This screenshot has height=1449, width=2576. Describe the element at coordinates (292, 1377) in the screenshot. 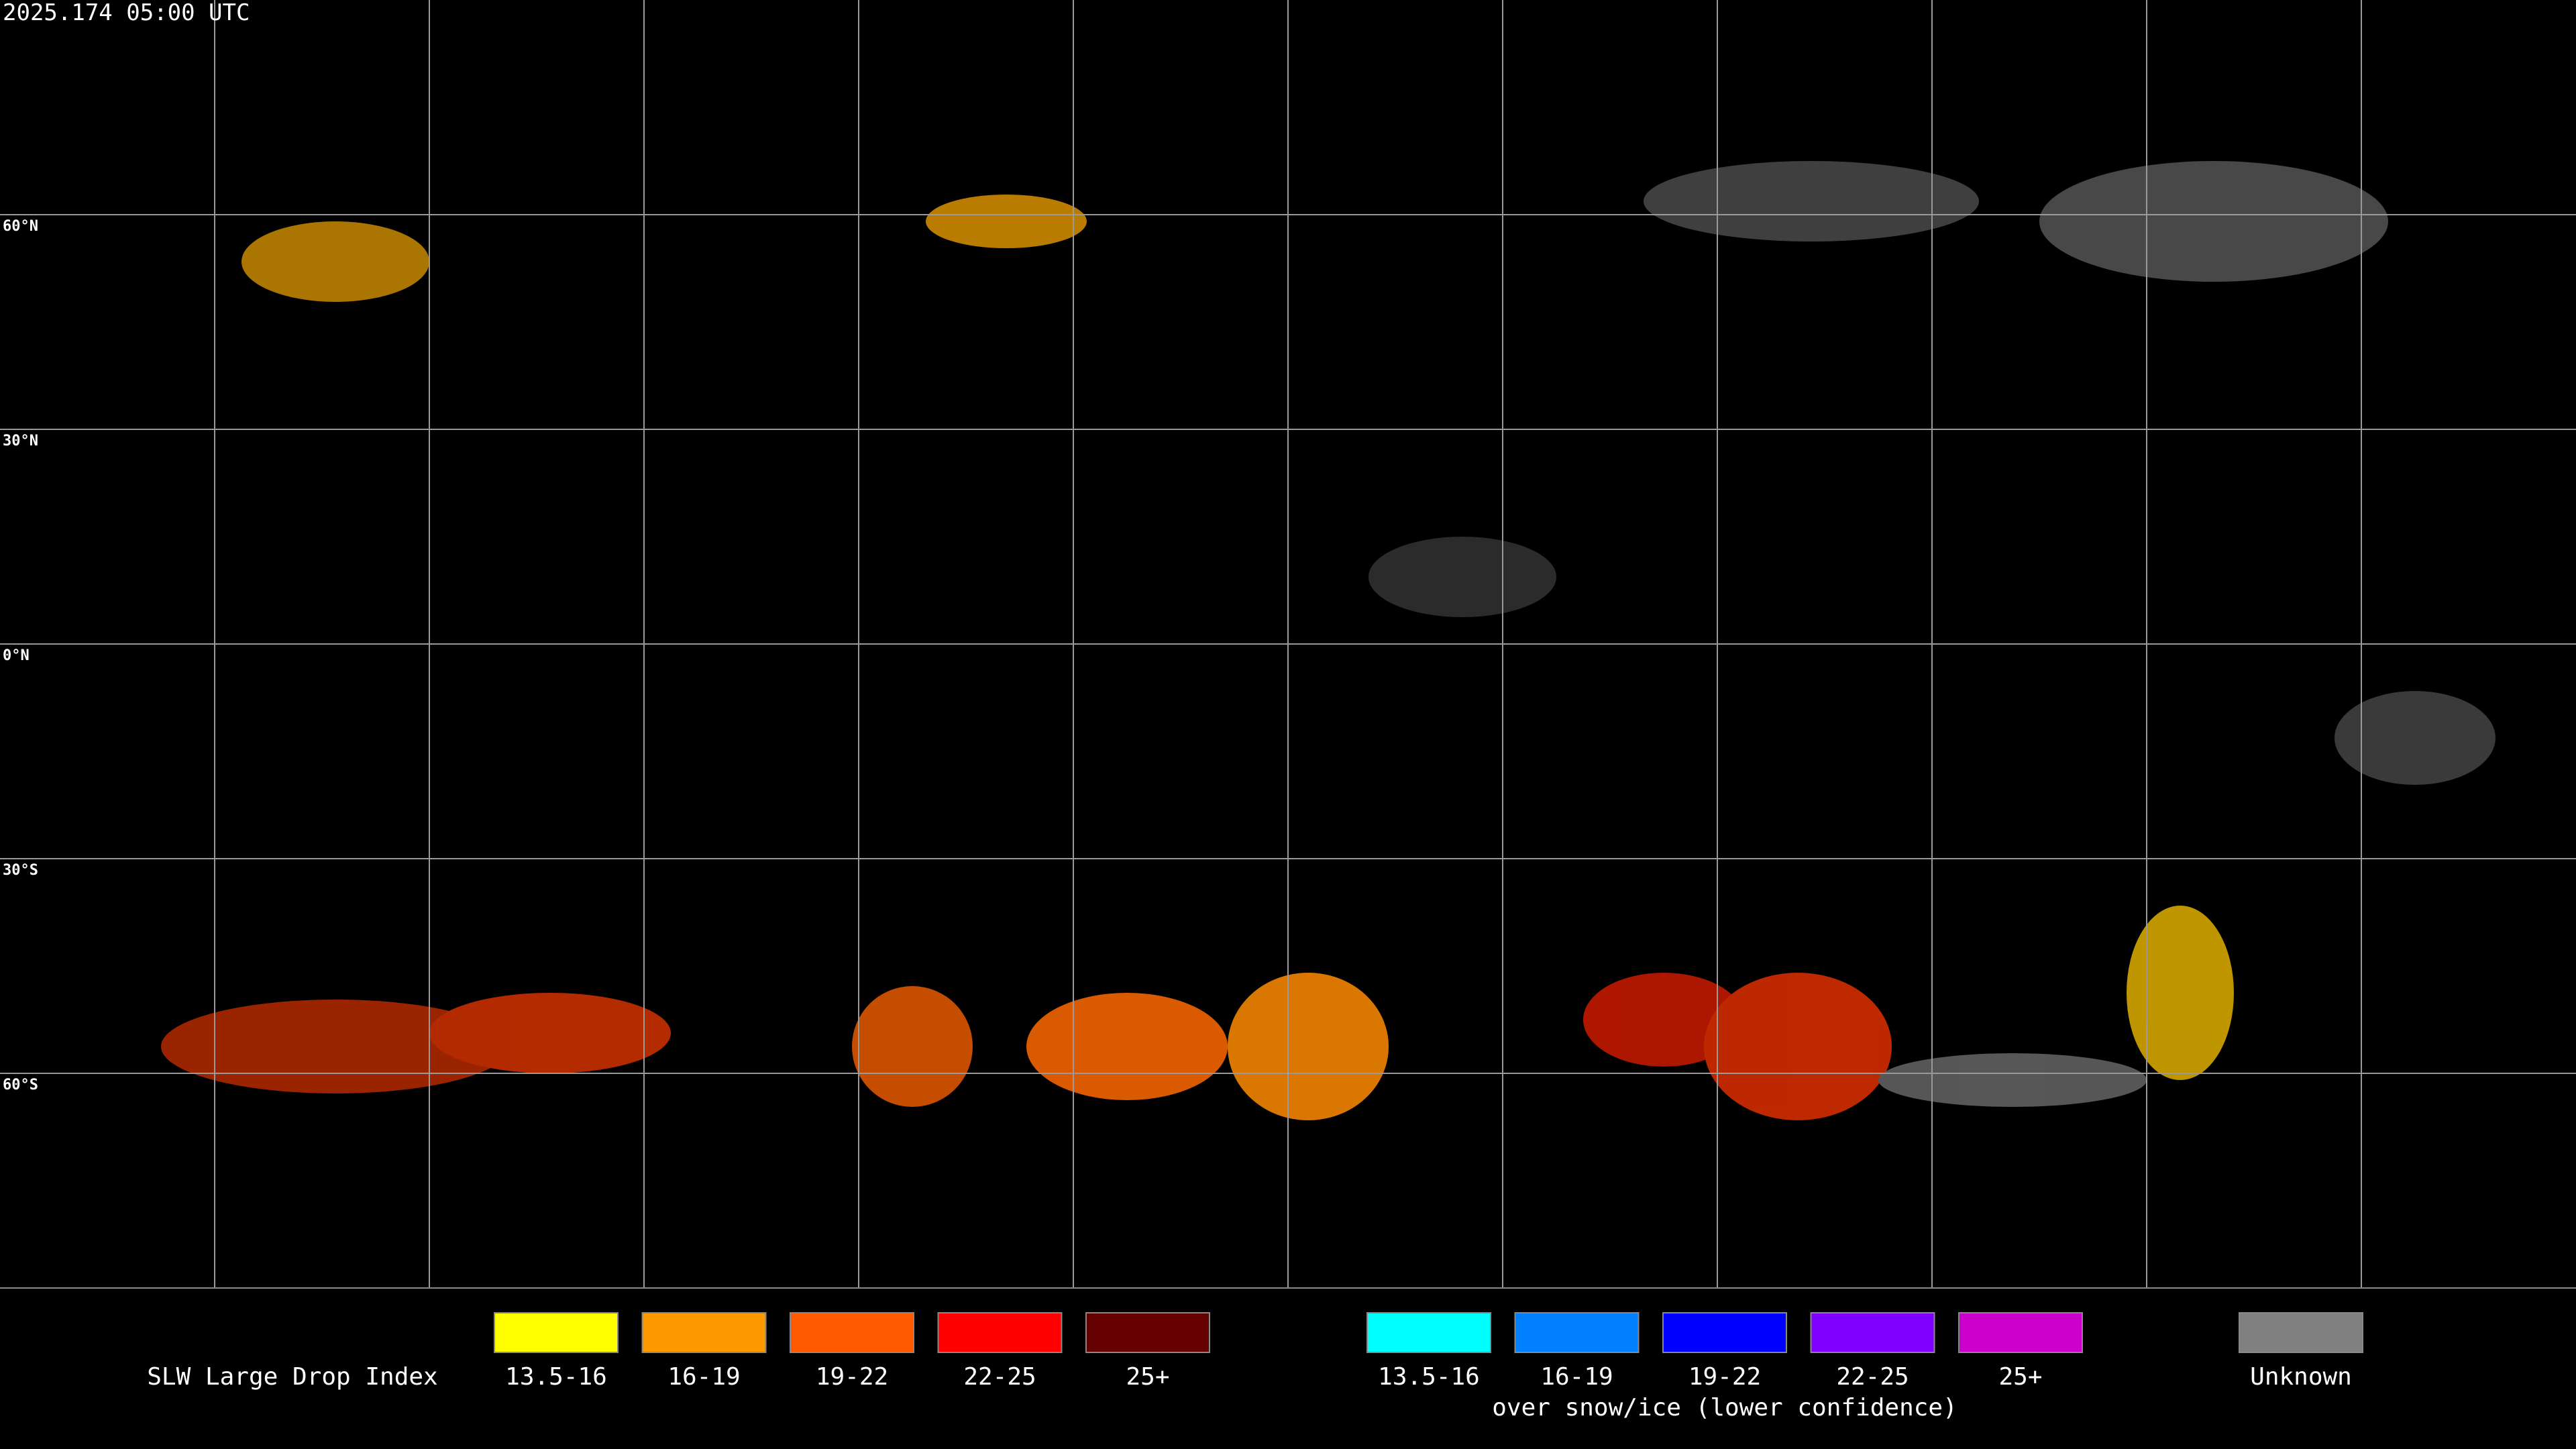

I see `legend-title: SLW Large Drop Index` at that location.